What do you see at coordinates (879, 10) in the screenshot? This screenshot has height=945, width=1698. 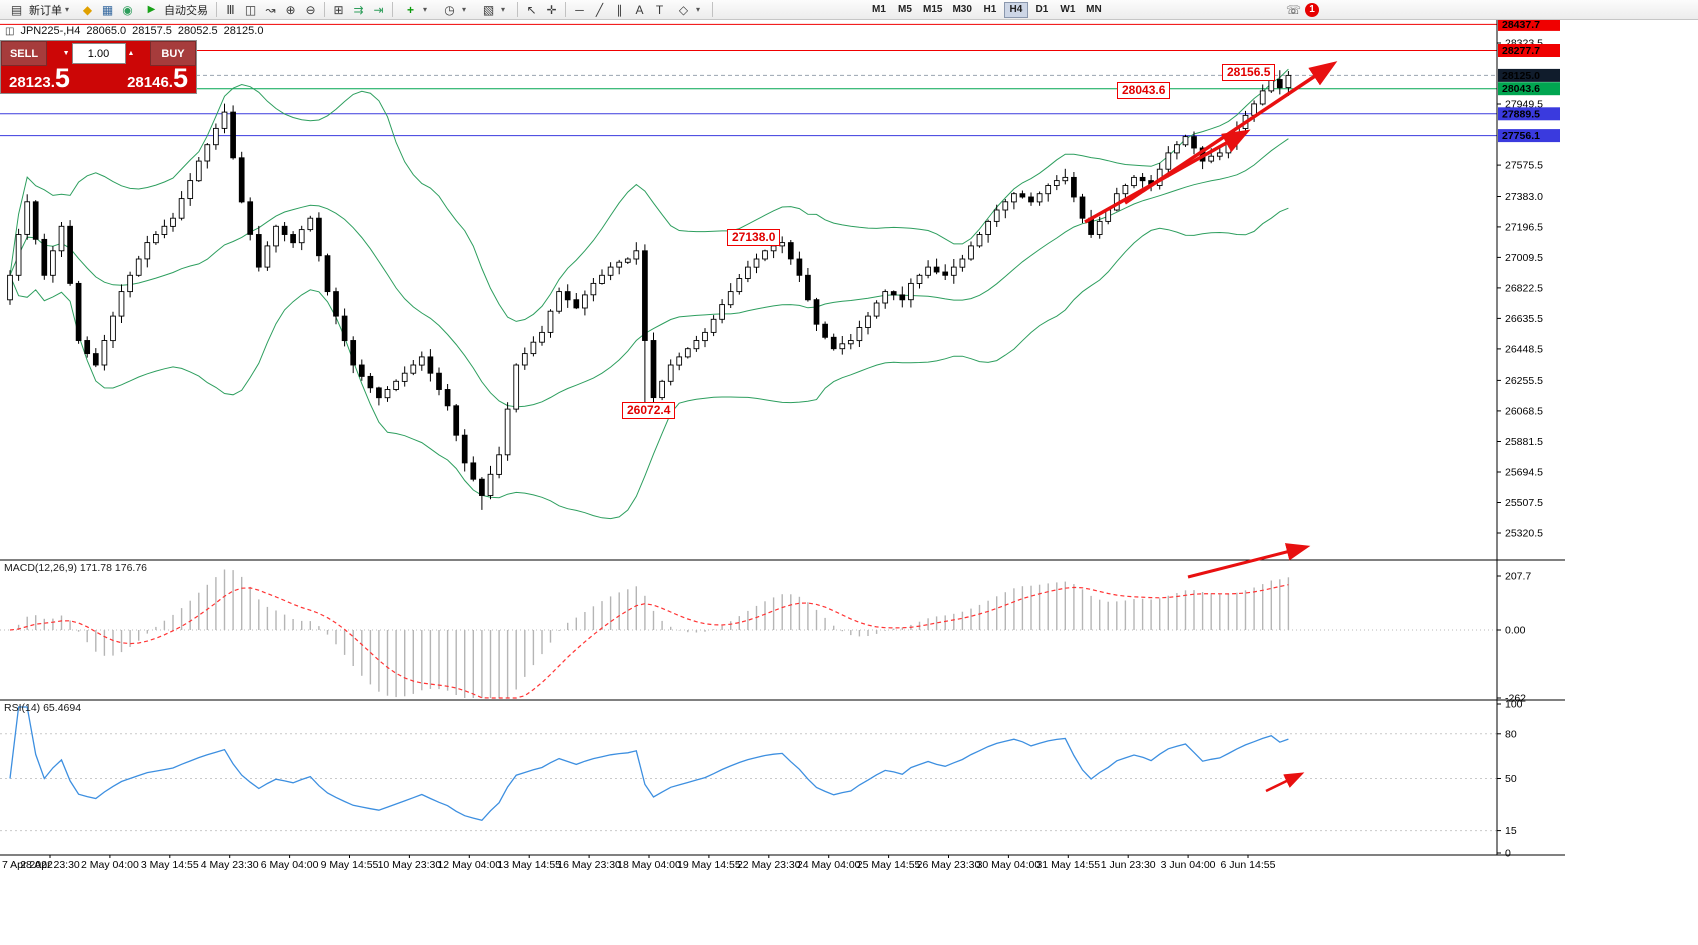 I see `timeframe-m1: M1` at bounding box center [879, 10].